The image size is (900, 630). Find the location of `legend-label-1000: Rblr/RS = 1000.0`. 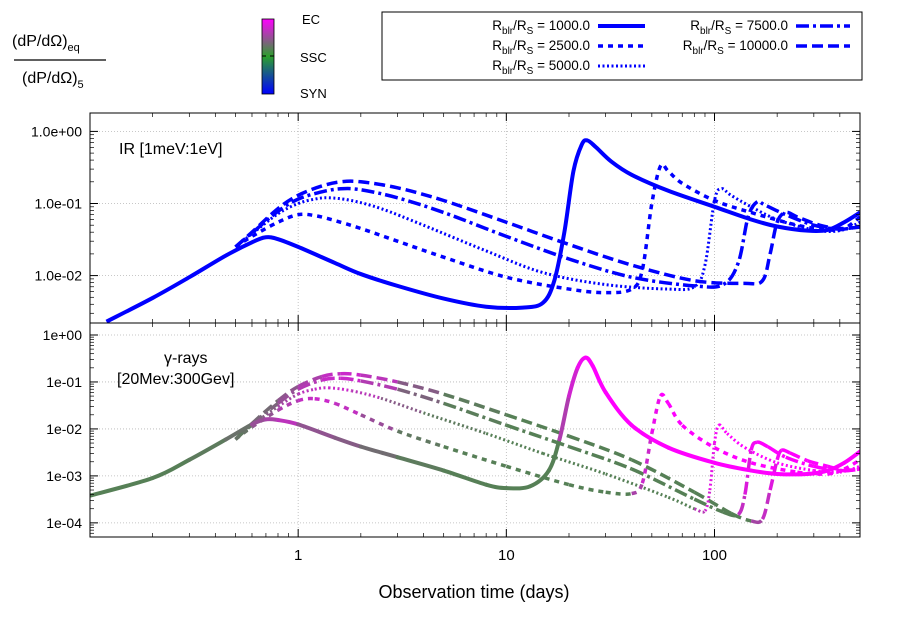

legend-label-1000: Rblr/RS = 1000.0 is located at coordinates (541, 27).